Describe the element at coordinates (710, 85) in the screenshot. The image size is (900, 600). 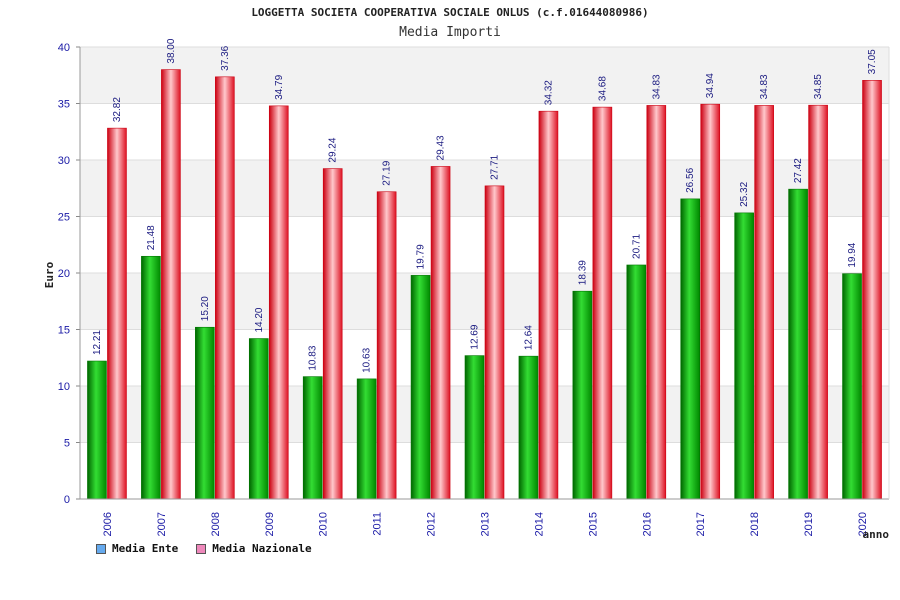
I see `data-label-media-nazionale-2017: 34.94` at that location.